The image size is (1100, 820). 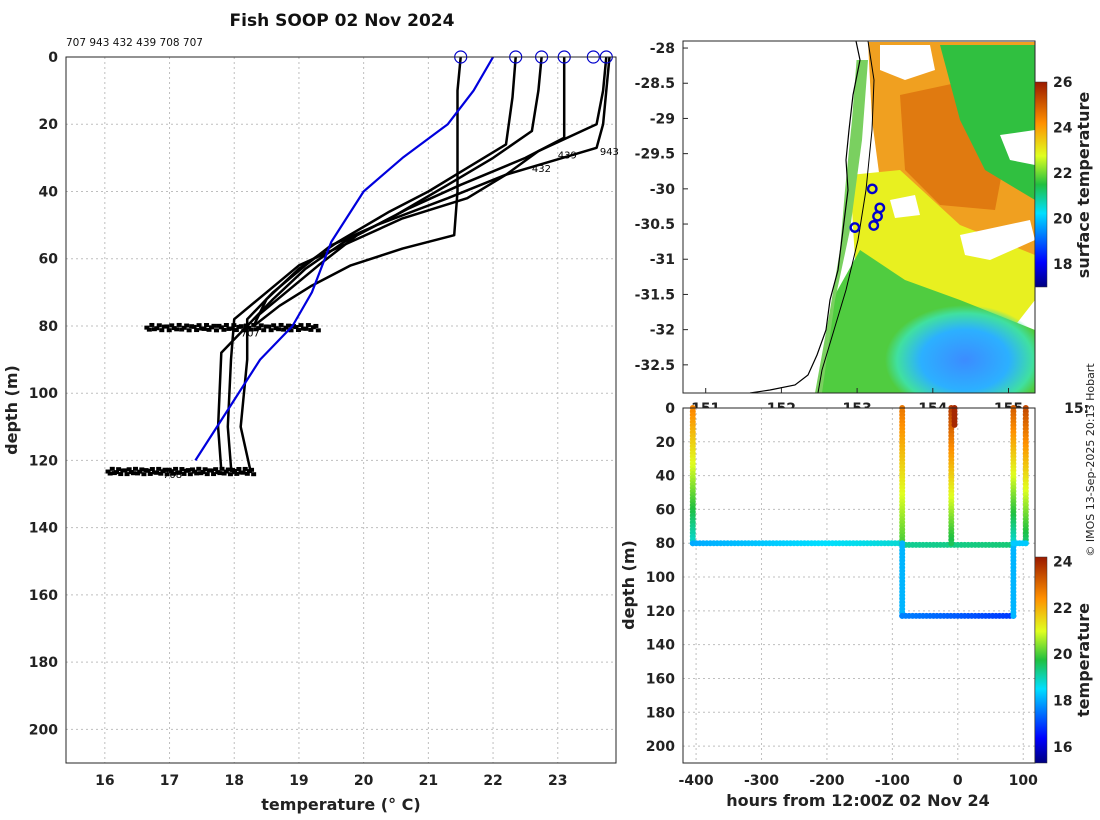 I want to click on map-y-tick-label: -32.5, so click(x=655, y=366).